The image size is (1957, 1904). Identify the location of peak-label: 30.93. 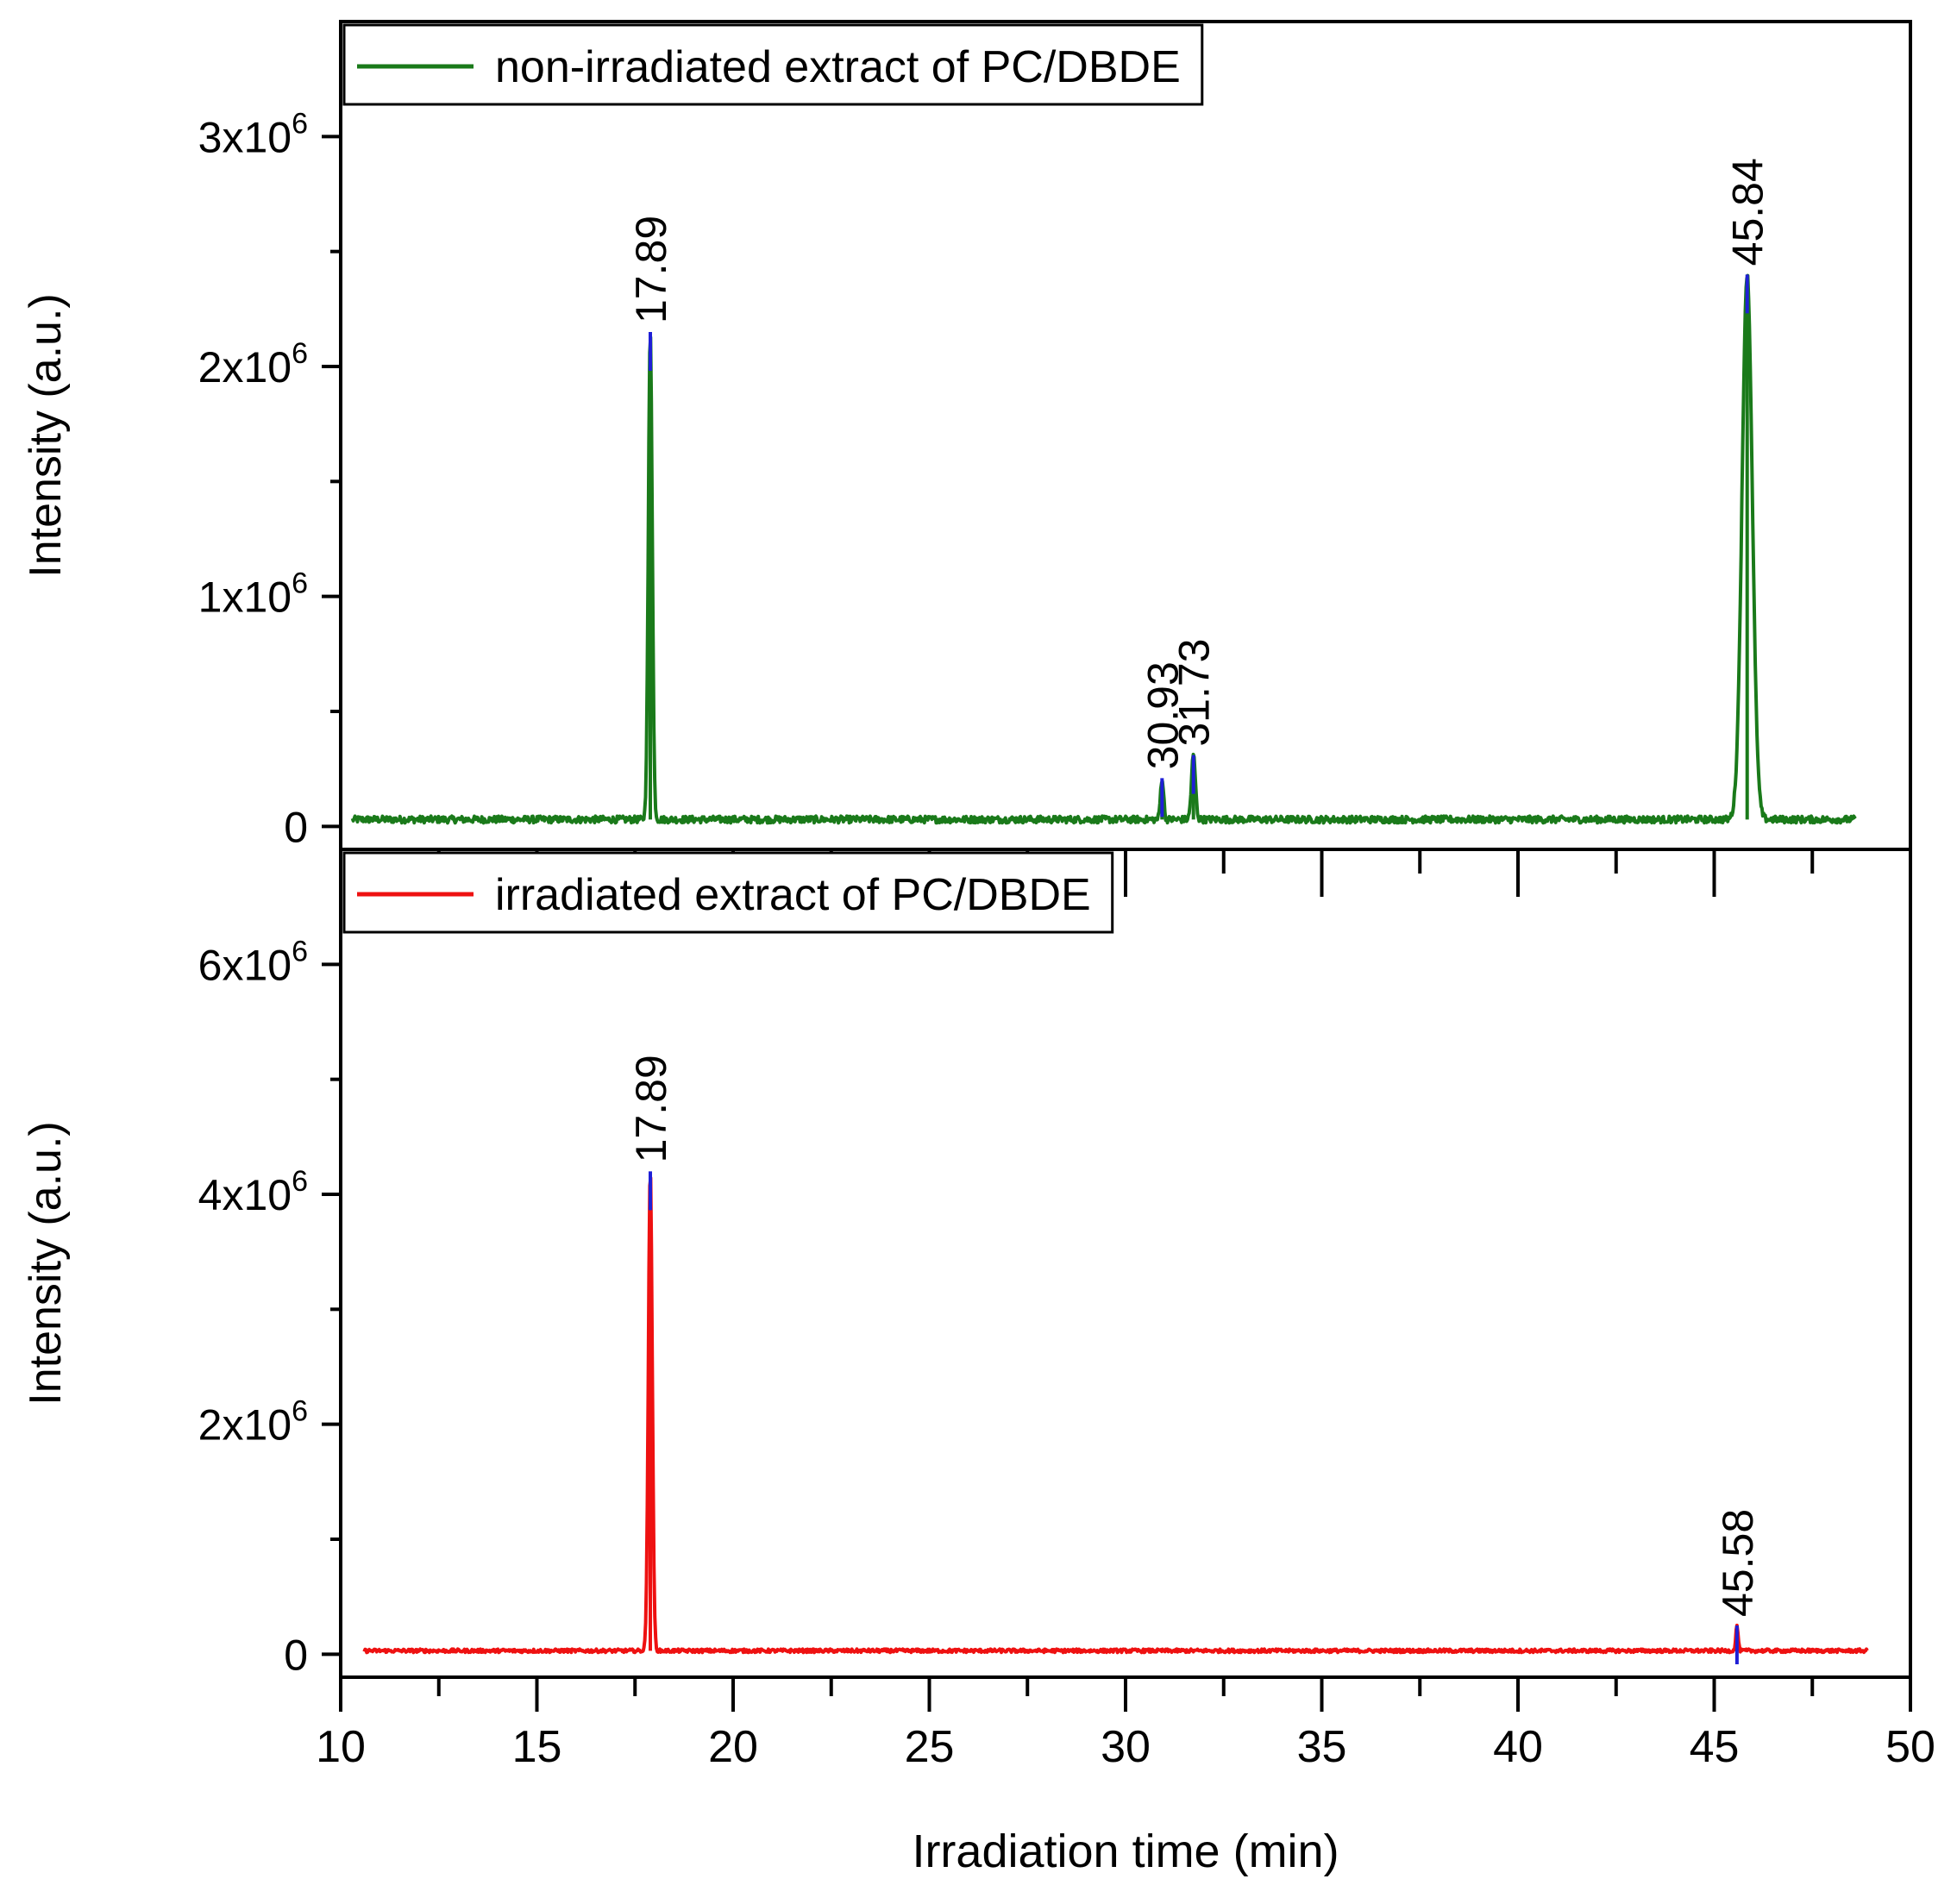
(1162, 715).